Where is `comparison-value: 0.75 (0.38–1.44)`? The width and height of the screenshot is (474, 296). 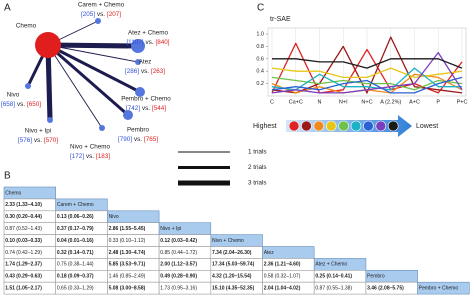 comparison-value: 0.75 (0.38–1.44) is located at coordinates (75, 265).